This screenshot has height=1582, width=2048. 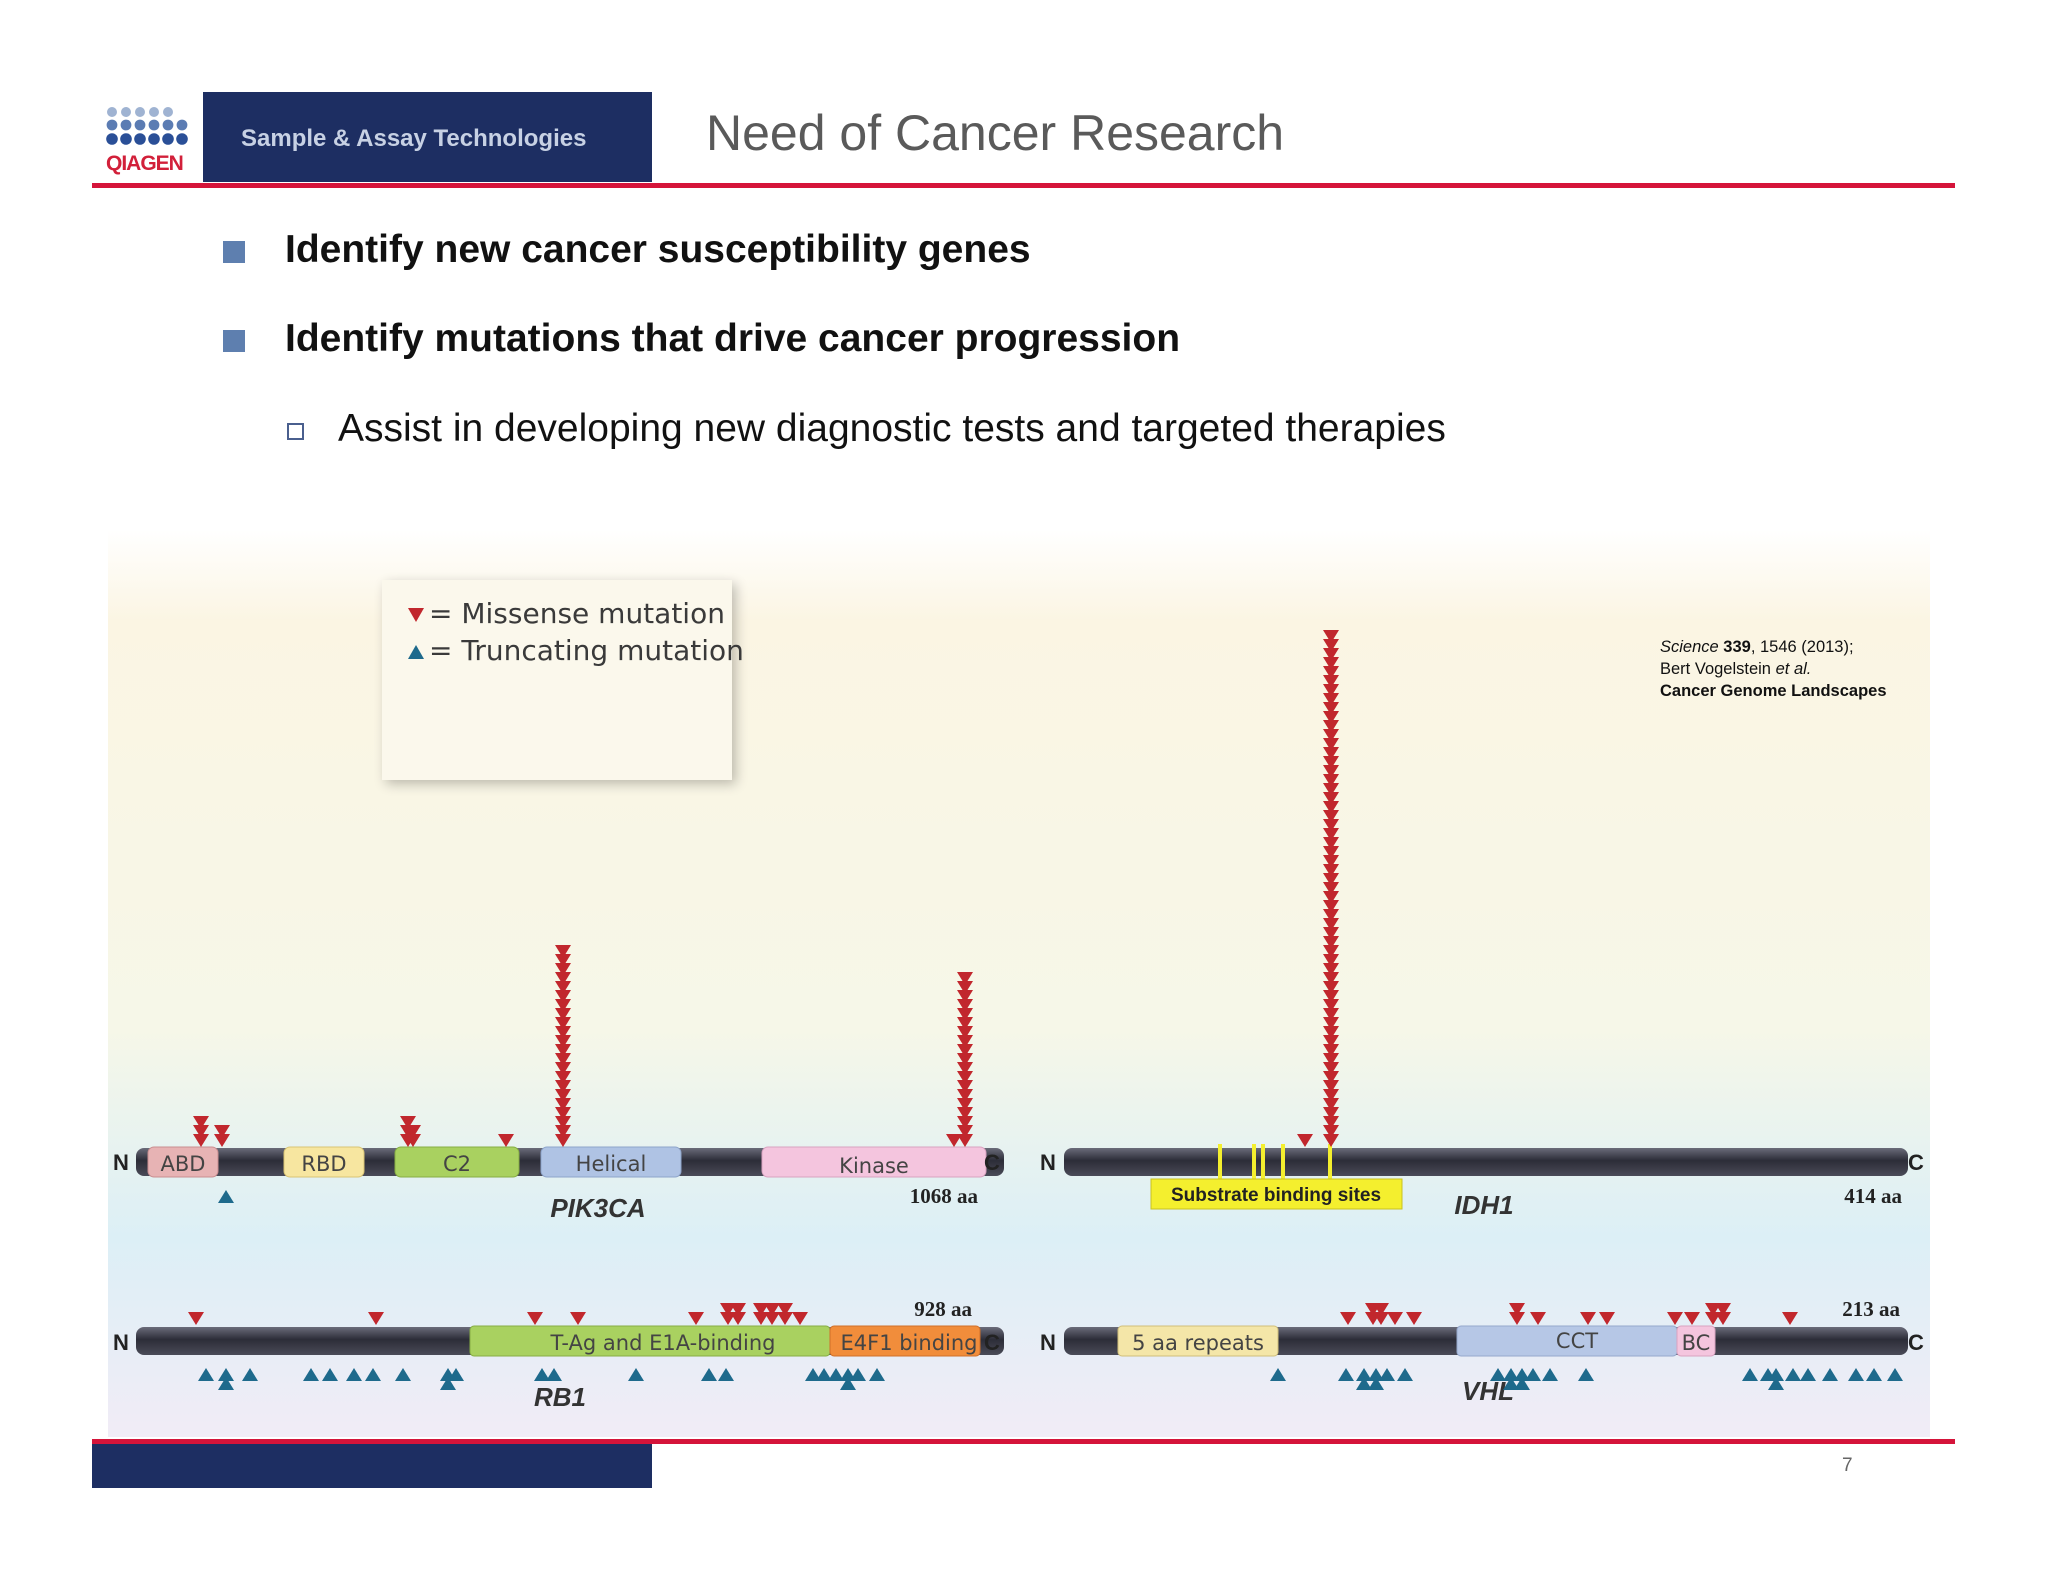 I want to click on idh1-gene-name: IDH1, so click(x=1483, y=1205).